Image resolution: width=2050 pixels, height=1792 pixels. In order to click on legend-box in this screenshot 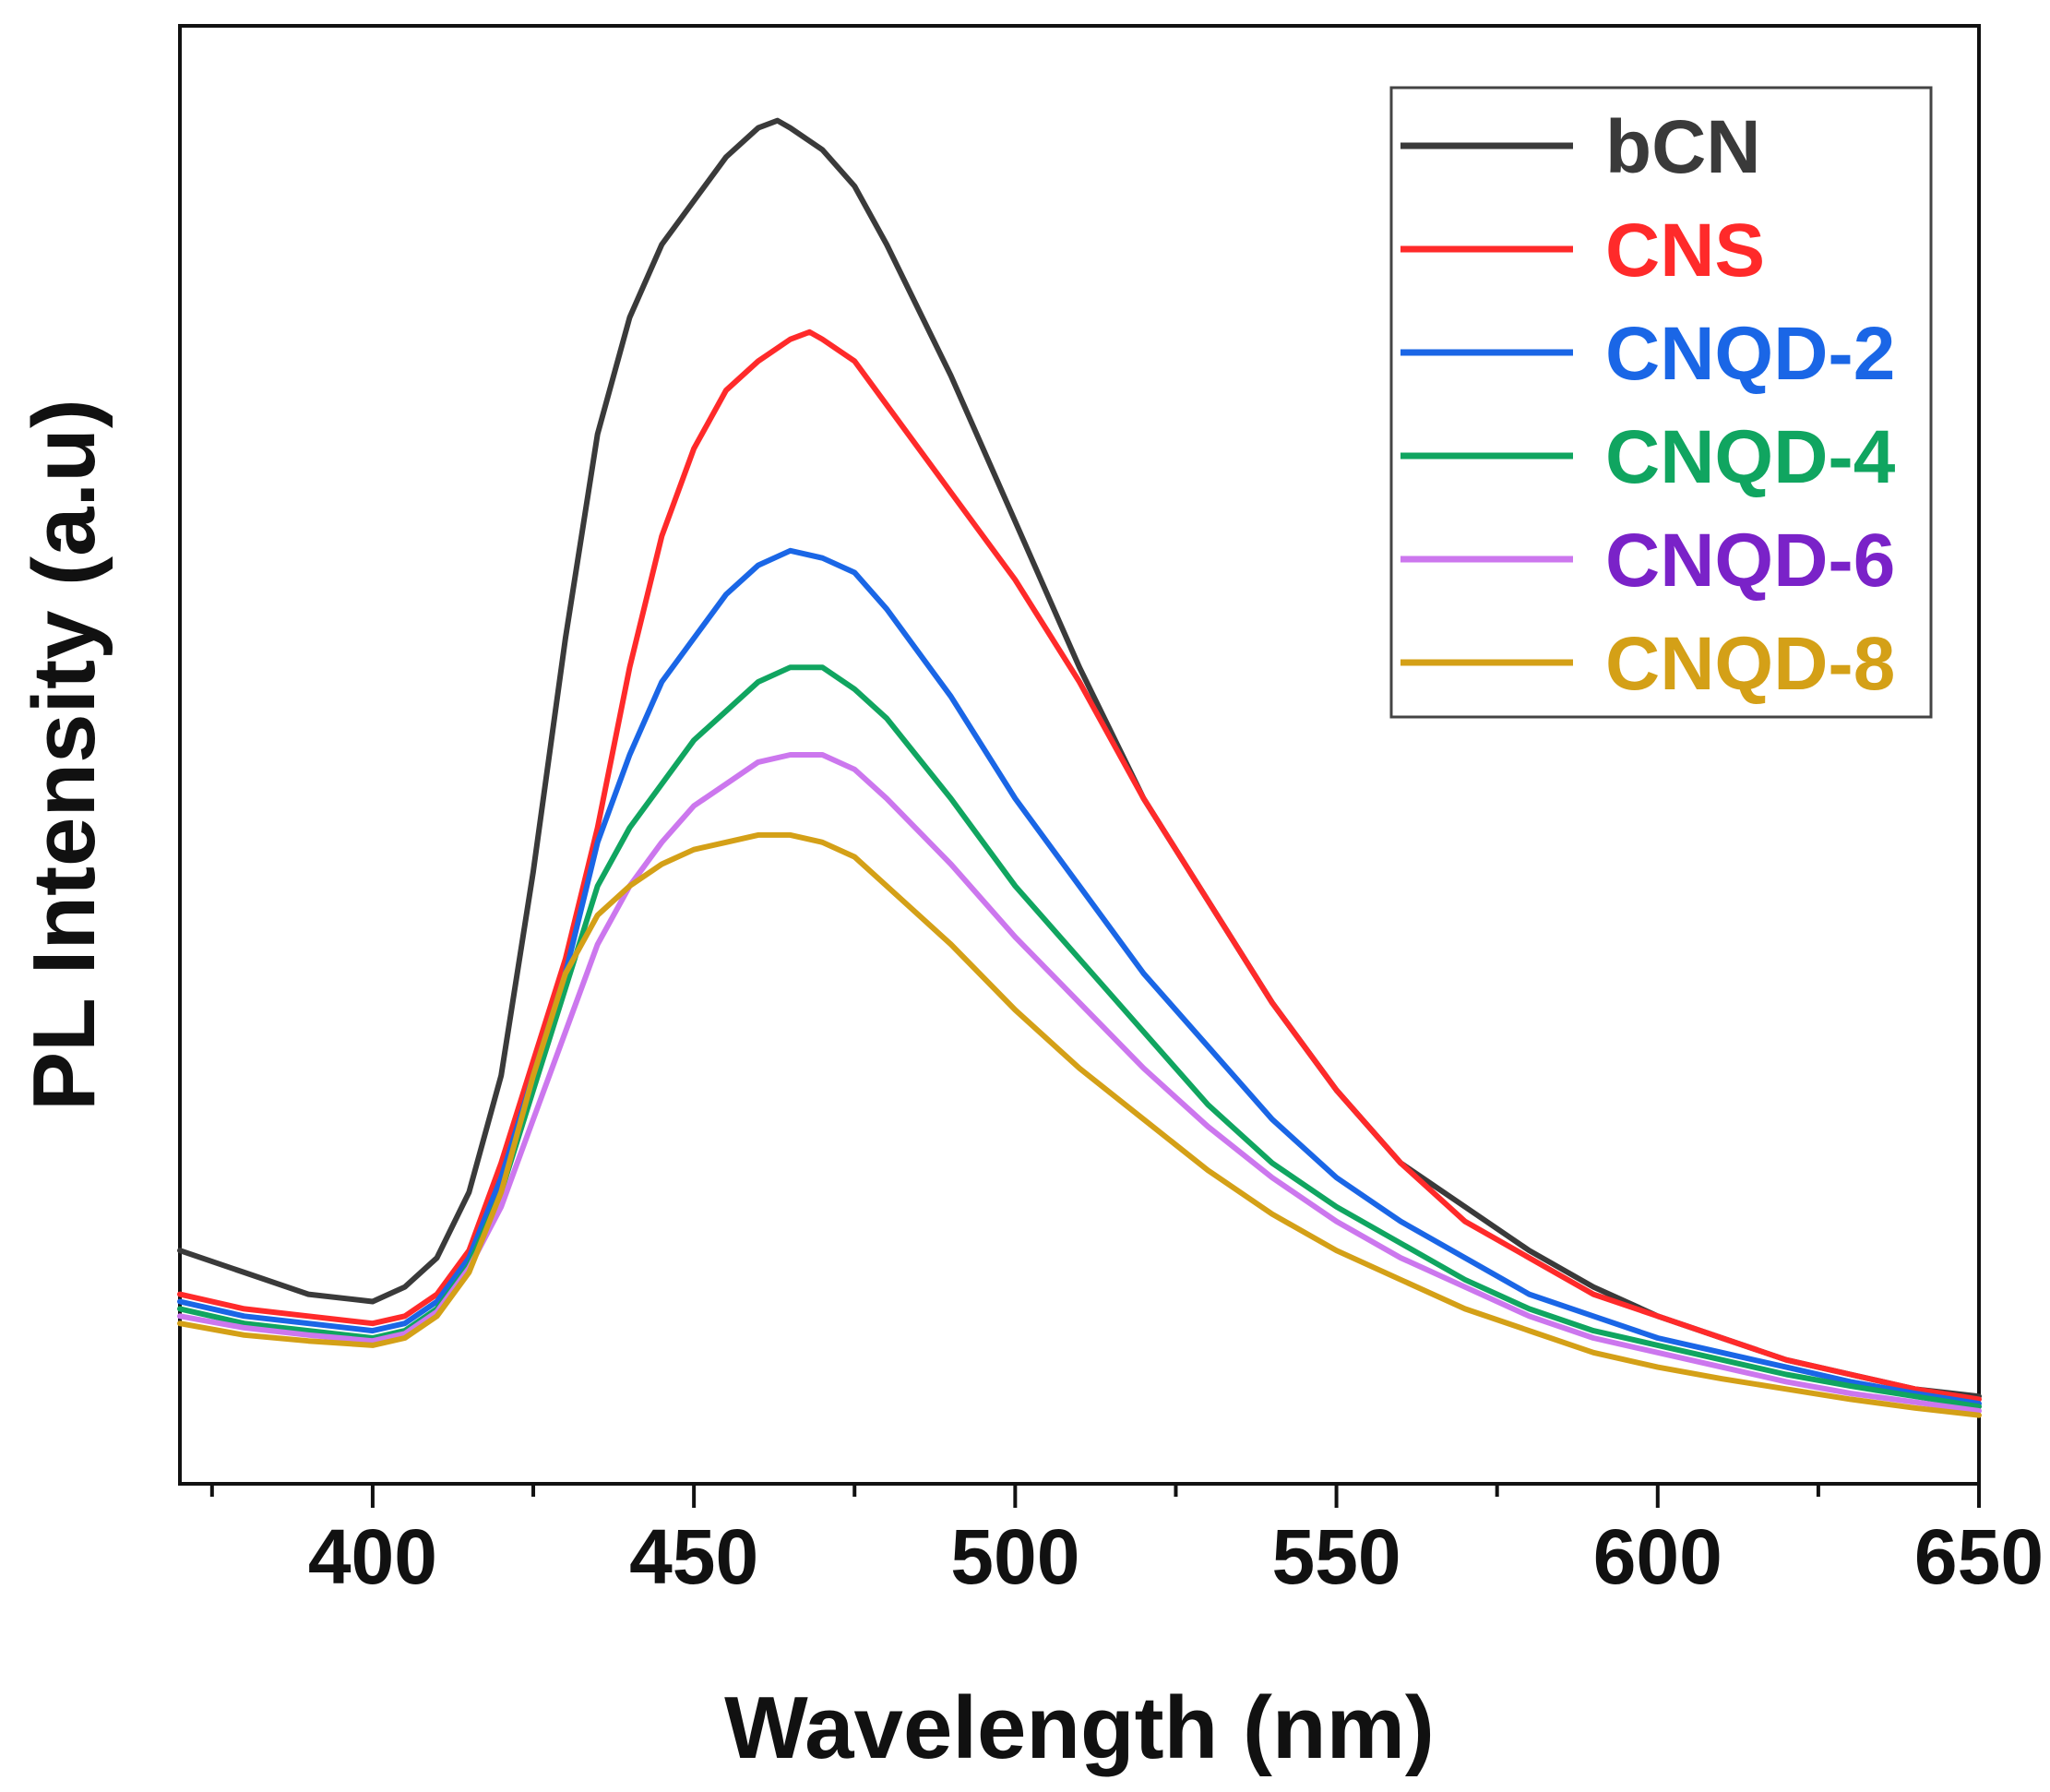, I will do `click(1661, 402)`.